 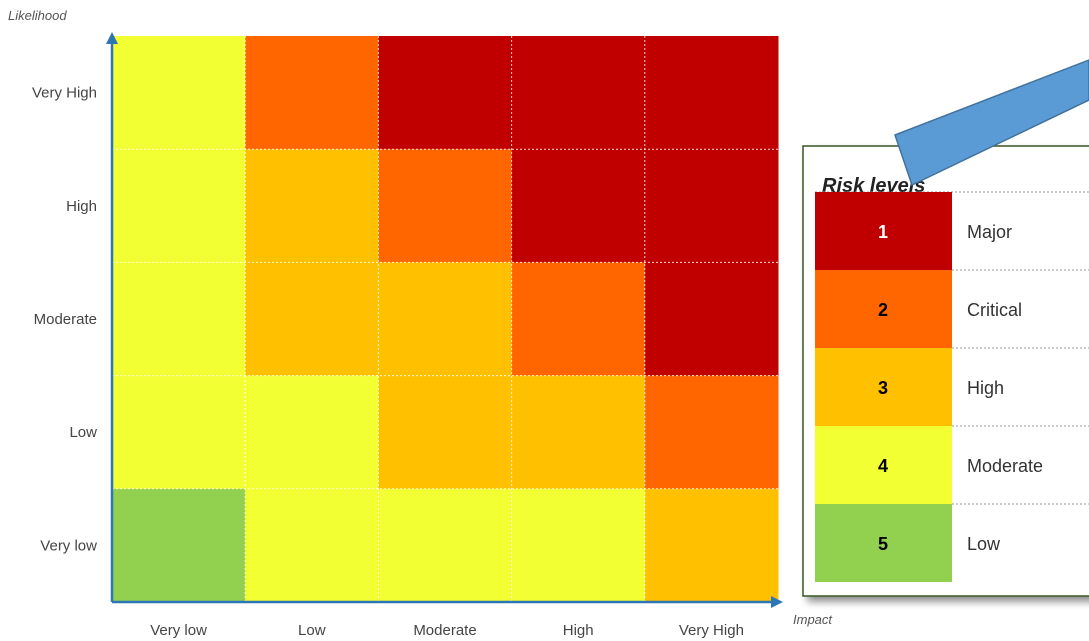 What do you see at coordinates (83, 432) in the screenshot?
I see `y-tick-label: Low` at bounding box center [83, 432].